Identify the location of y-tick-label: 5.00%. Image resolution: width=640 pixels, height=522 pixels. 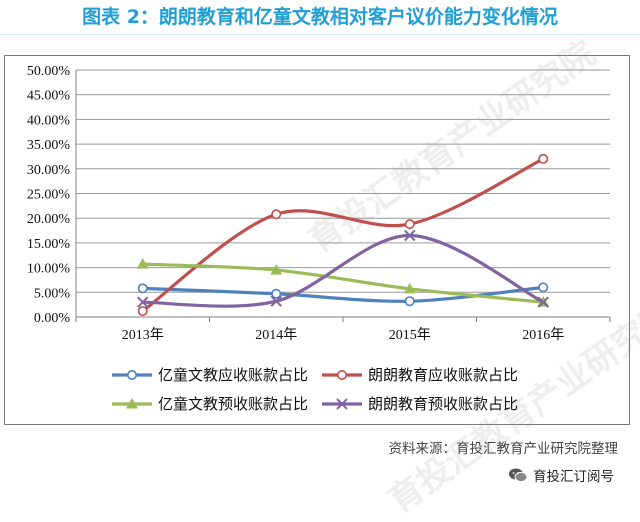
(52, 293).